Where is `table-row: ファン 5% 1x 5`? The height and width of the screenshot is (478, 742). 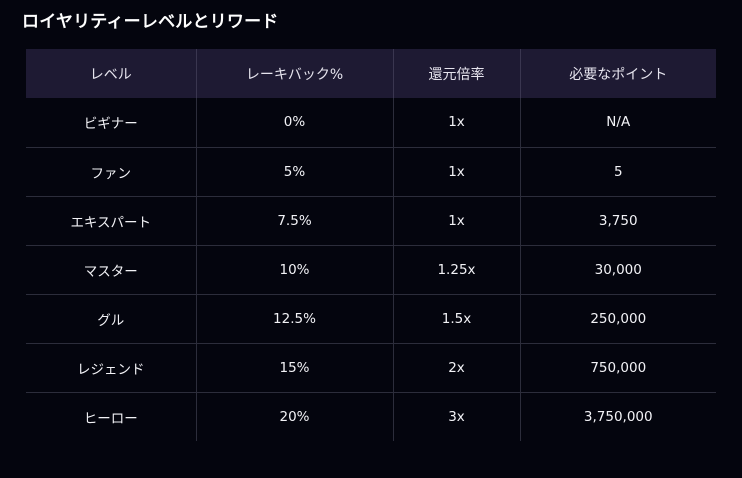 table-row: ファン 5% 1x 5 is located at coordinates (371, 171).